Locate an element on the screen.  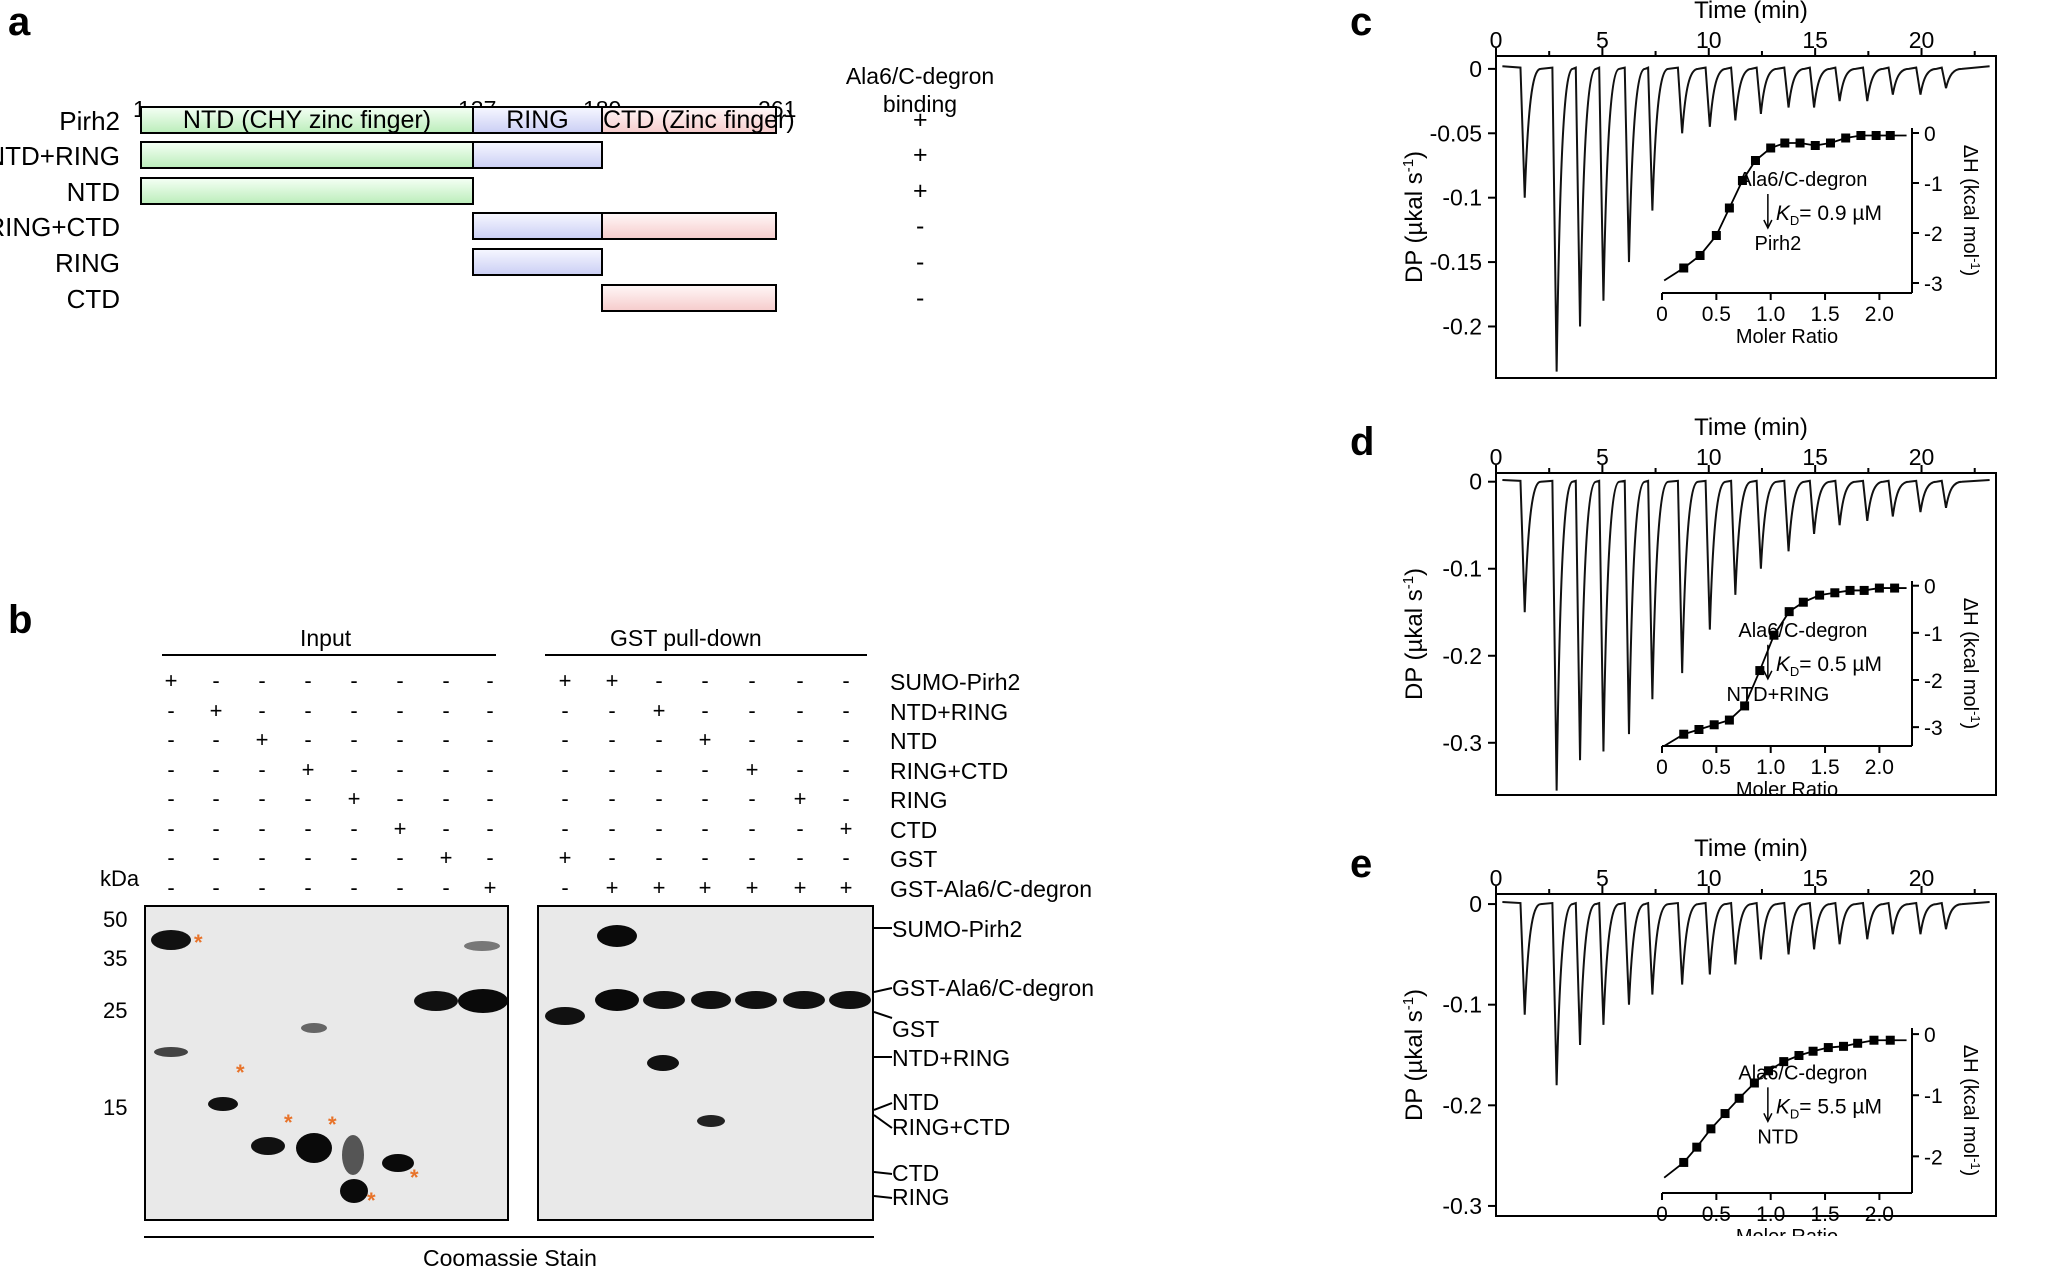
row-label: RING is located at coordinates (919, 800).